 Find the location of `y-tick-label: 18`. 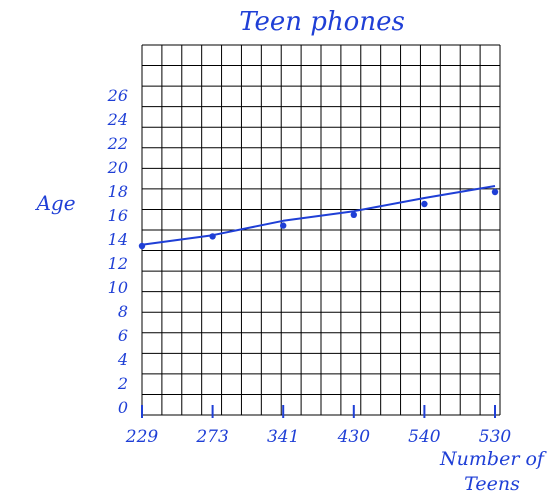

y-tick-label: 18 is located at coordinates (118, 191).